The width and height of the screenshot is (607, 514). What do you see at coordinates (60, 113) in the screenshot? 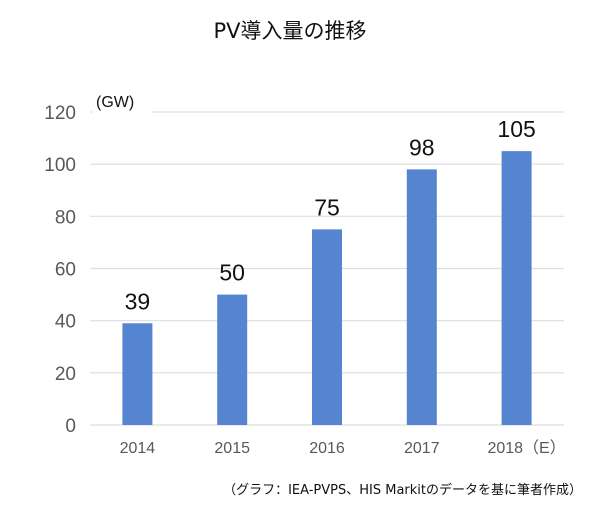
I see `y-tick-label: 120` at bounding box center [60, 113].